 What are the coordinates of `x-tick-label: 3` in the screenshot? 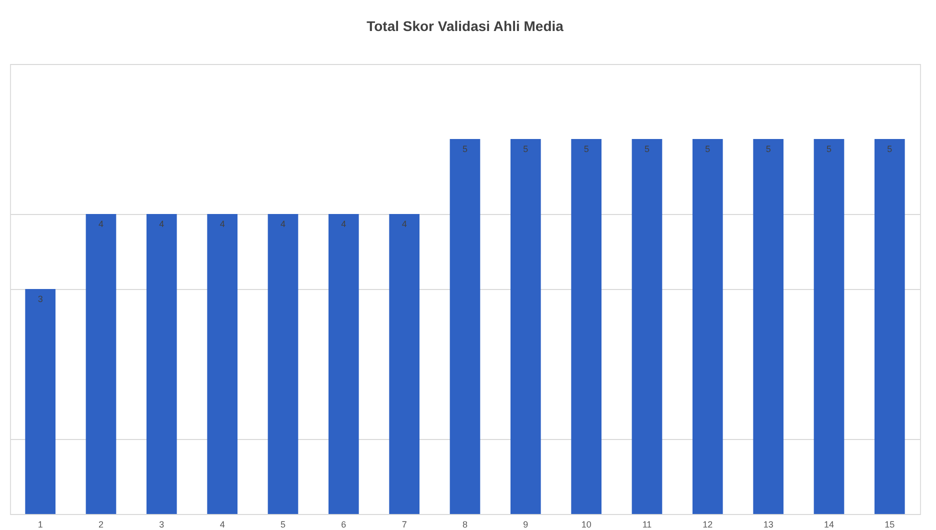 It's located at (161, 525).